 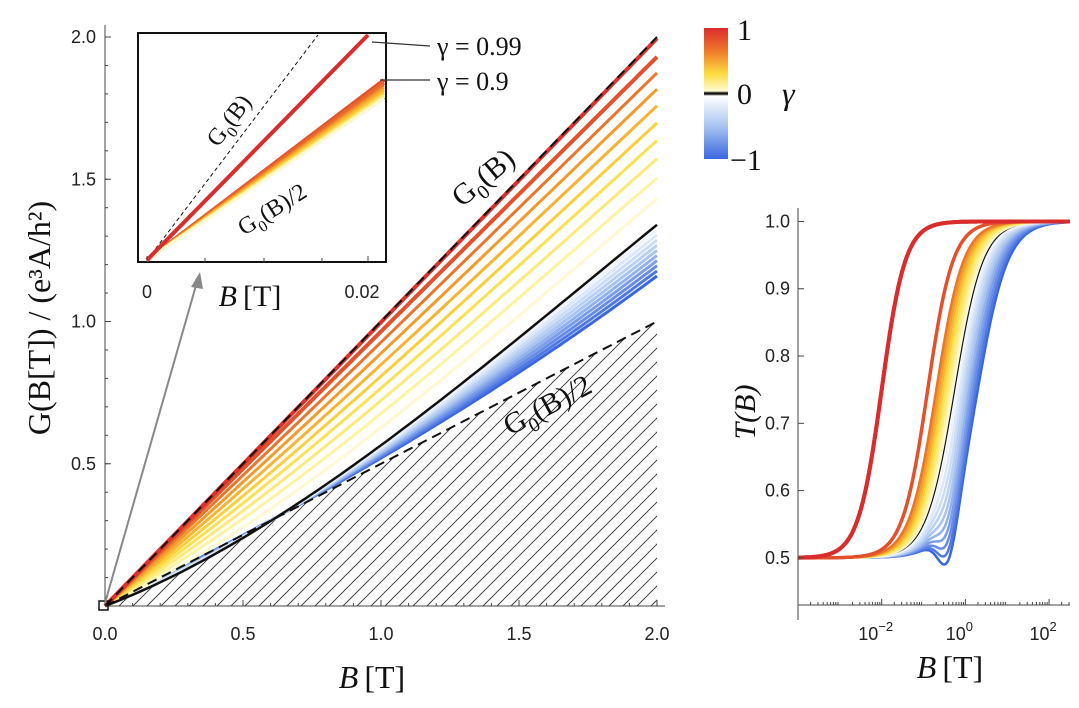 I want to click on main-x-ticks: 0.0 0.5 1.0 1.5 2.0, so click(x=381, y=622).